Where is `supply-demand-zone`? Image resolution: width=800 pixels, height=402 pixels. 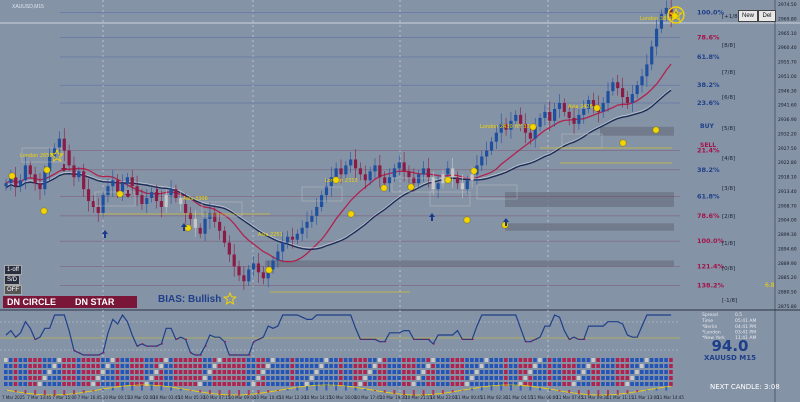 supply-demand-zone is located at coordinates (589, 199).